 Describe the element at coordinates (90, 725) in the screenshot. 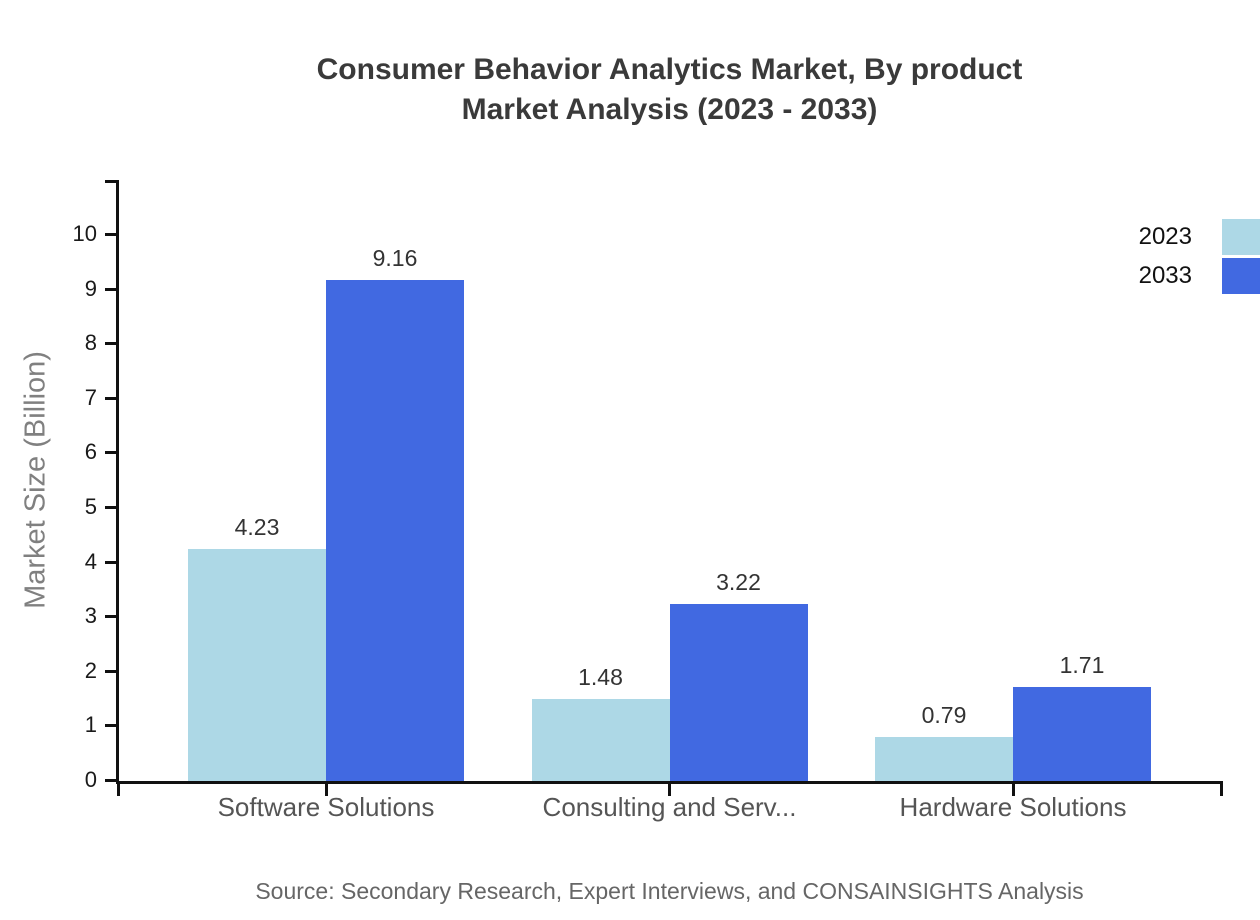

I see `y-tick-label: 1` at that location.